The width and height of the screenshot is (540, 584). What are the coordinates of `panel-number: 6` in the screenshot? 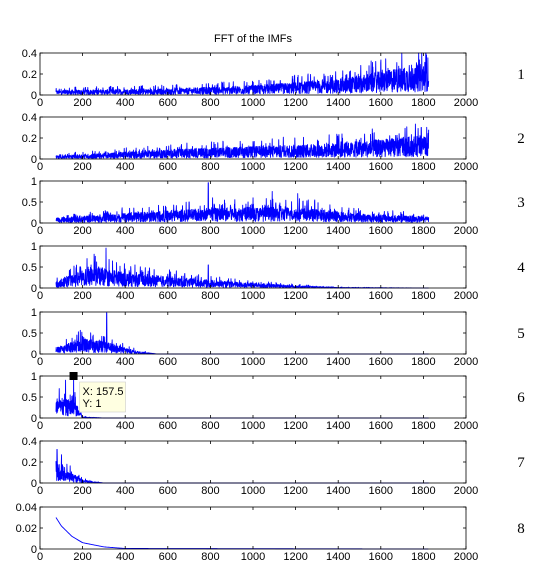 It's located at (521, 398).